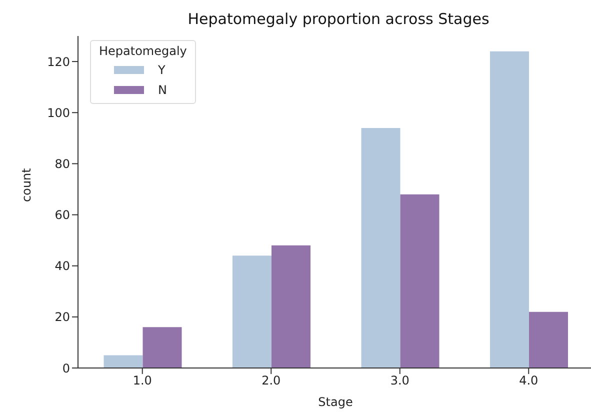 The width and height of the screenshot is (591, 414). Describe the element at coordinates (62, 215) in the screenshot. I see `y-tick-label: 60` at that location.